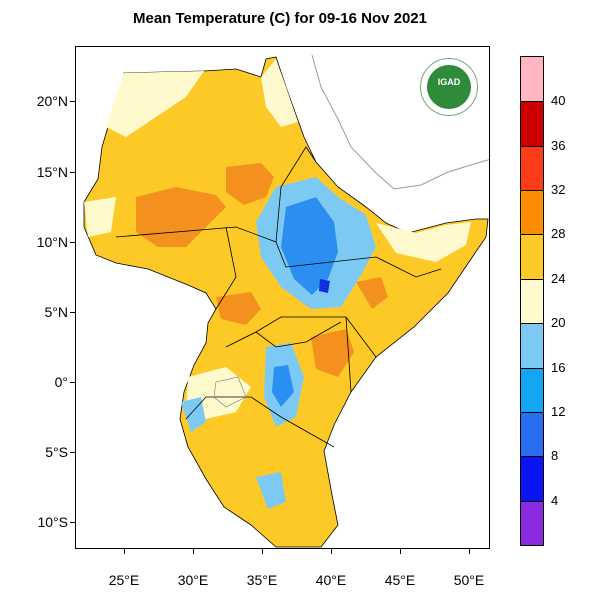  Describe the element at coordinates (181, 217) in the screenshot. I see `hot-zone-sudan` at that location.